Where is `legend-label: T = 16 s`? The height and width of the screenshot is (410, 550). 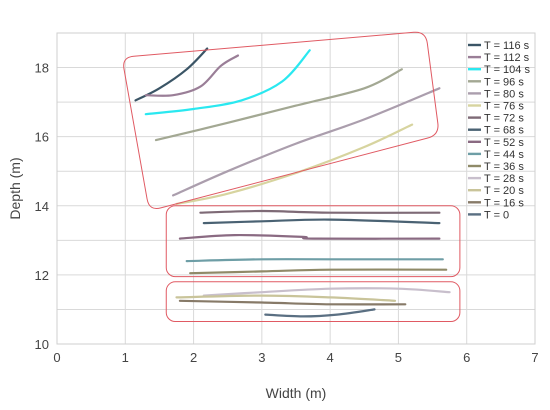 legend-label: T = 16 s is located at coordinates (504, 203).